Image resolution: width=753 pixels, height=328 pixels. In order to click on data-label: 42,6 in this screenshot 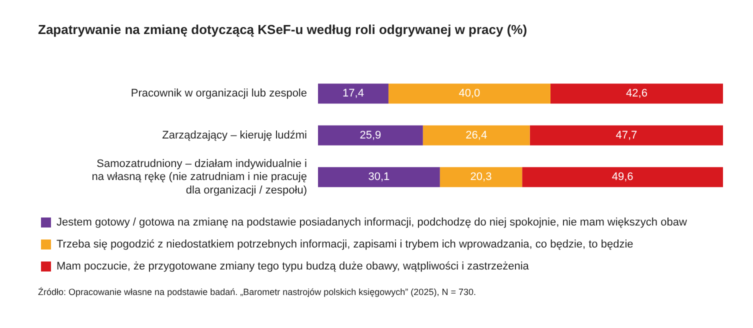, I will do `click(637, 94)`.